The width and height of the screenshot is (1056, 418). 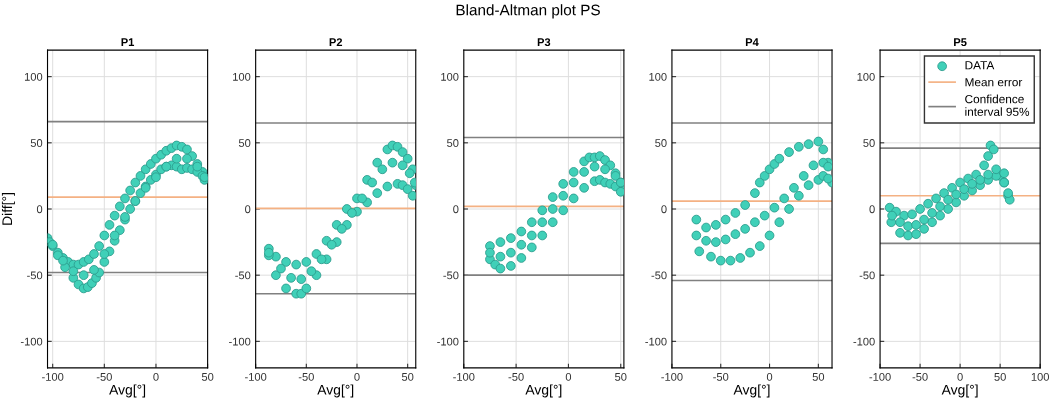 What do you see at coordinates (1040, 376) in the screenshot?
I see `x-tick-label: 100` at bounding box center [1040, 376].